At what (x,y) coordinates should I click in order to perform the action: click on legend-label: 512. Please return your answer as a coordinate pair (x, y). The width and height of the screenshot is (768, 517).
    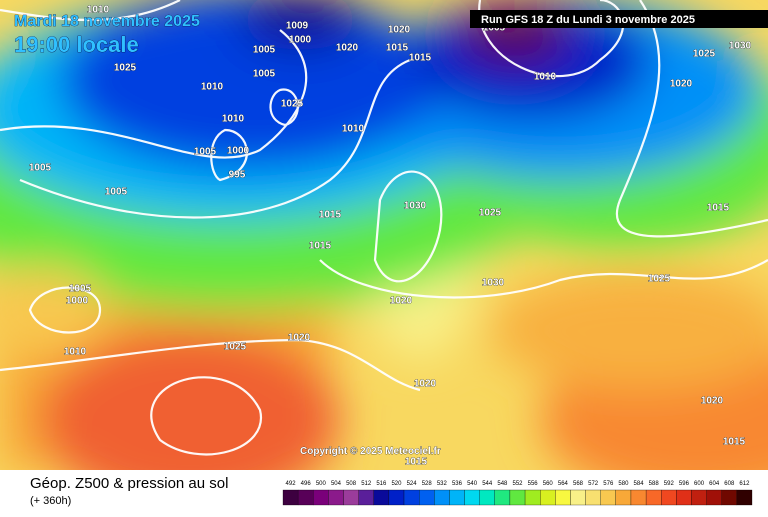
    Looking at the image, I should click on (366, 484).